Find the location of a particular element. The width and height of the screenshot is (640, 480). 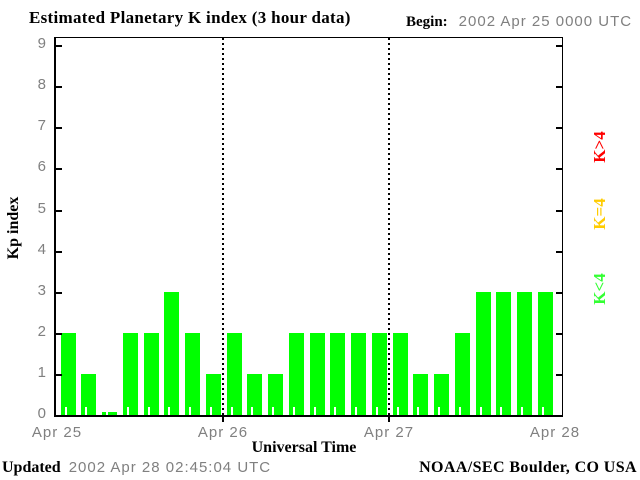

legend-item-active: K=4 is located at coordinates (599, 214).